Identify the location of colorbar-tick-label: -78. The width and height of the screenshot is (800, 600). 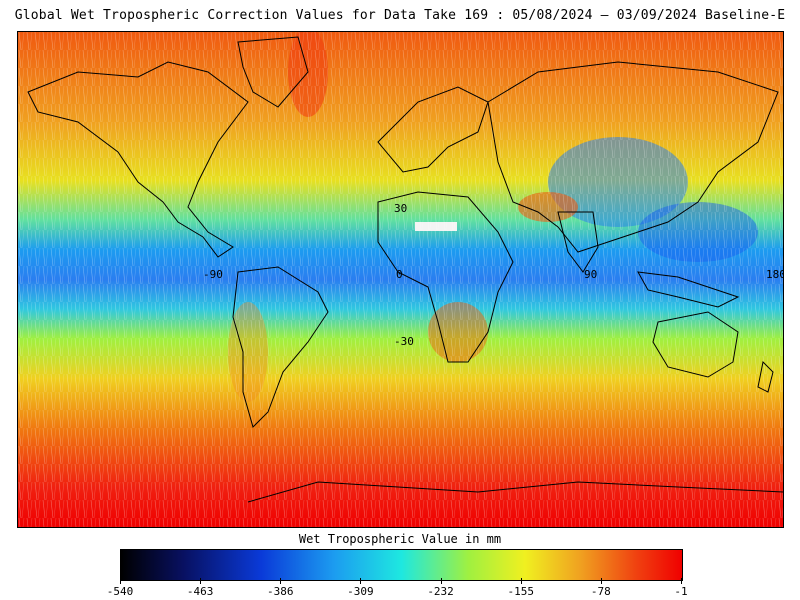
(600, 591).